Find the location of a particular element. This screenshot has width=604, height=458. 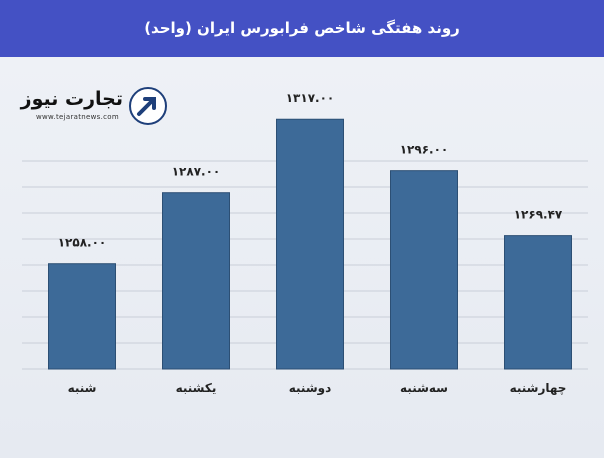

category-labels: شنبه یکشنبه دوشنبه سه‌شنبه چهارشنبه is located at coordinates (317, 388).